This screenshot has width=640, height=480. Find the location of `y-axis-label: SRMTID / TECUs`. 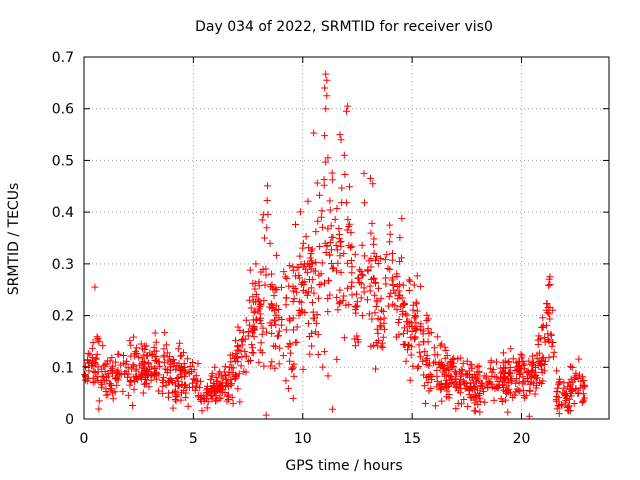

y-axis-label: SRMTID / TECUs is located at coordinates (14, 239).